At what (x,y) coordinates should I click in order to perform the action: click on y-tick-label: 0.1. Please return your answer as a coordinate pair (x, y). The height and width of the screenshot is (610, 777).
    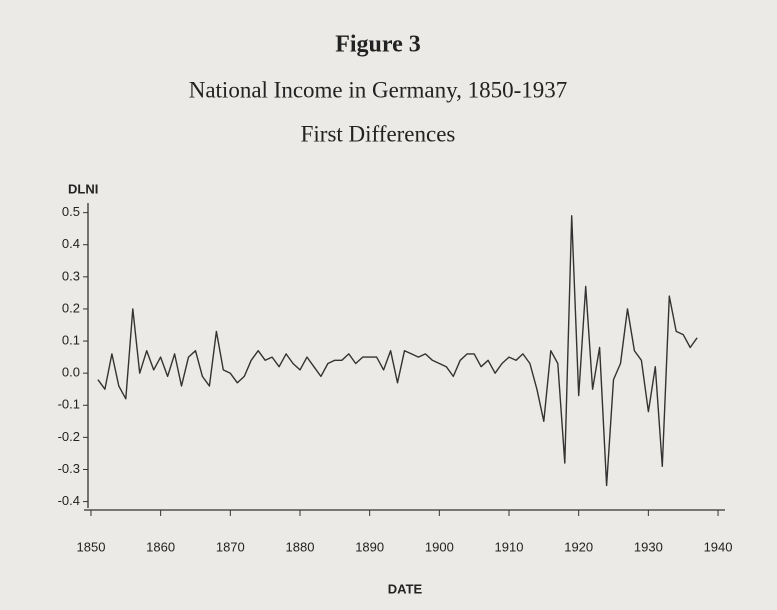
    Looking at the image, I should click on (71, 339).